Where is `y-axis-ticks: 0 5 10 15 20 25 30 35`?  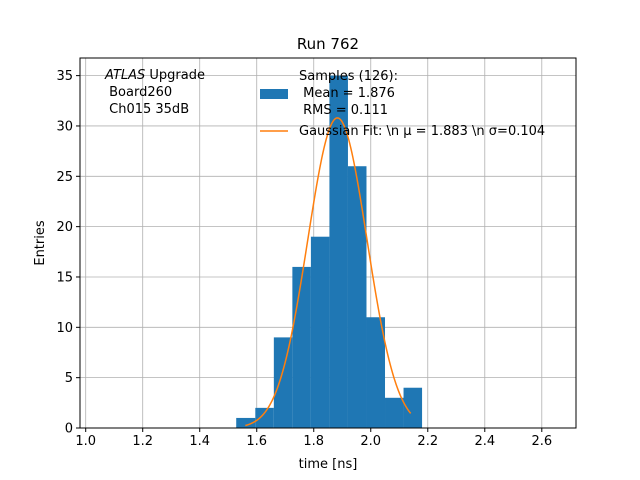
y-axis-ticks: 0 5 10 15 20 25 30 35 is located at coordinates (68, 253).